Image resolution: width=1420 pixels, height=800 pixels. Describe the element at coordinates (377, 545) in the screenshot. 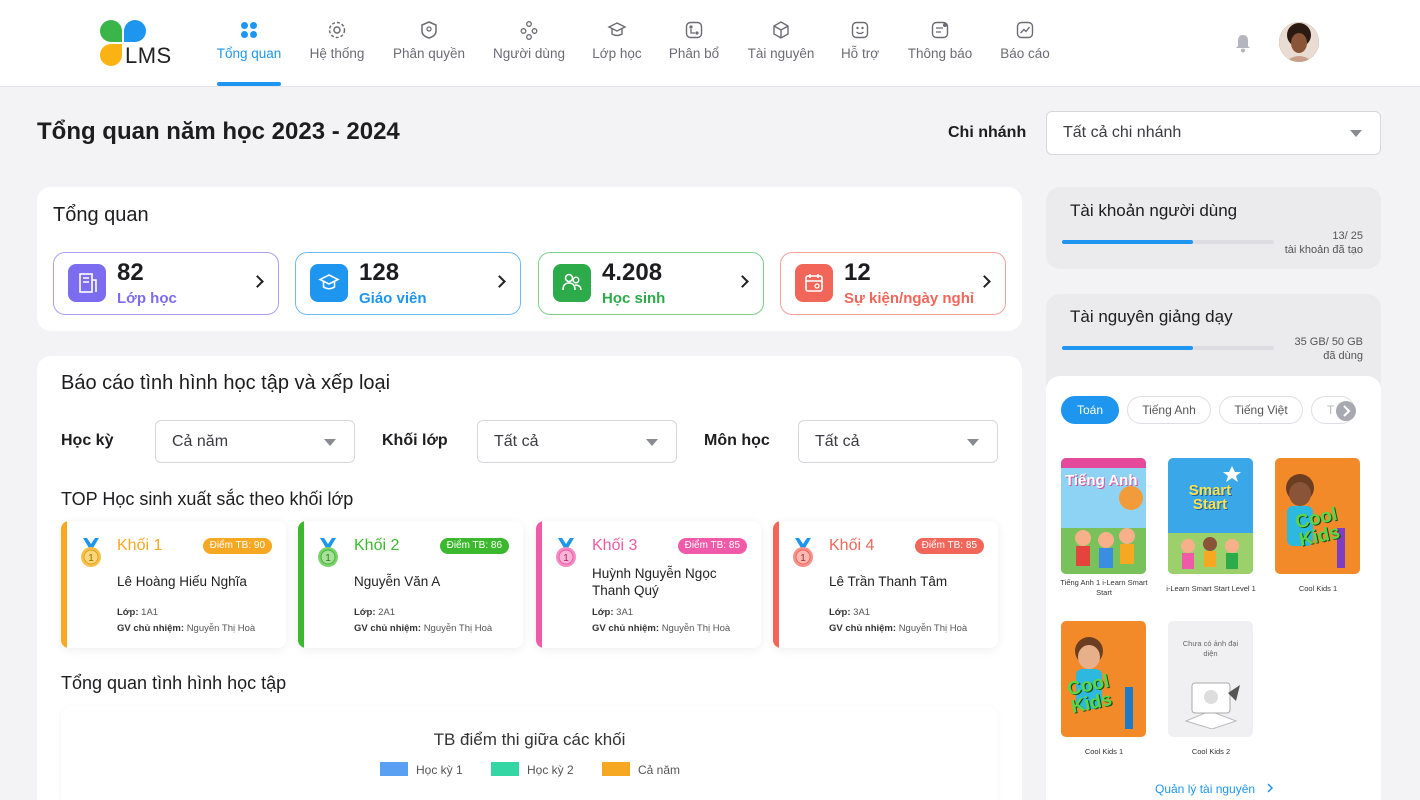

I see `grade-label: Khối 2` at that location.